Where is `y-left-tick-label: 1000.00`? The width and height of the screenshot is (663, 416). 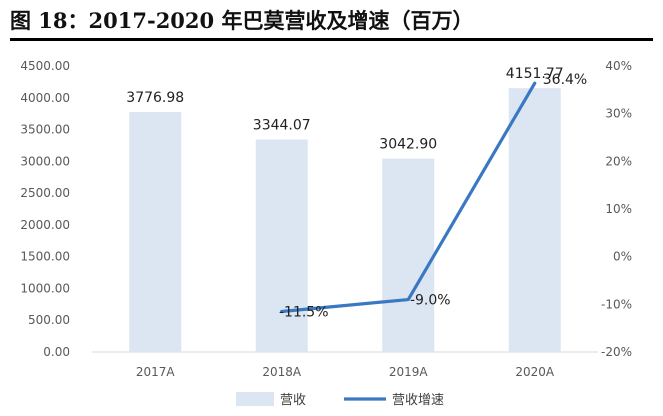 y-left-tick-label: 1000.00 is located at coordinates (45, 288).